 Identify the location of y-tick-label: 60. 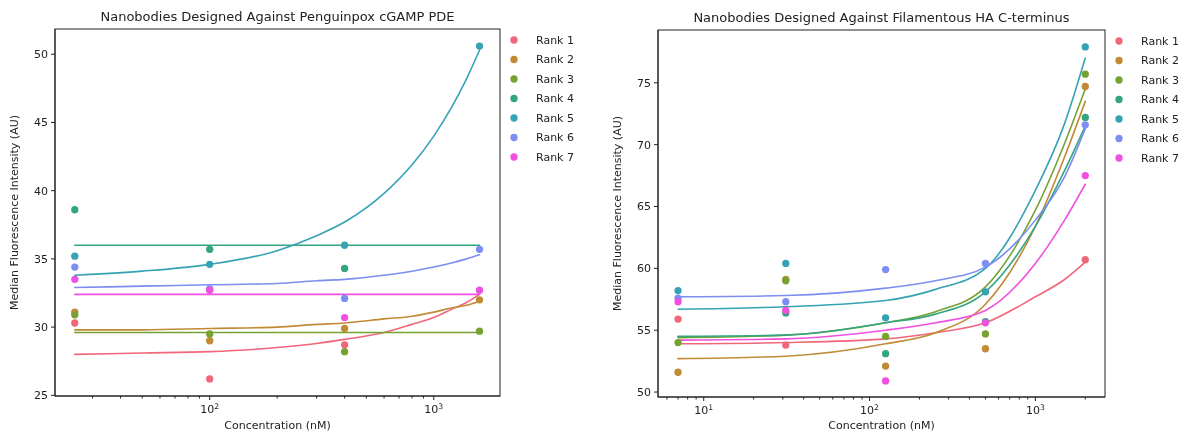
(644, 269).